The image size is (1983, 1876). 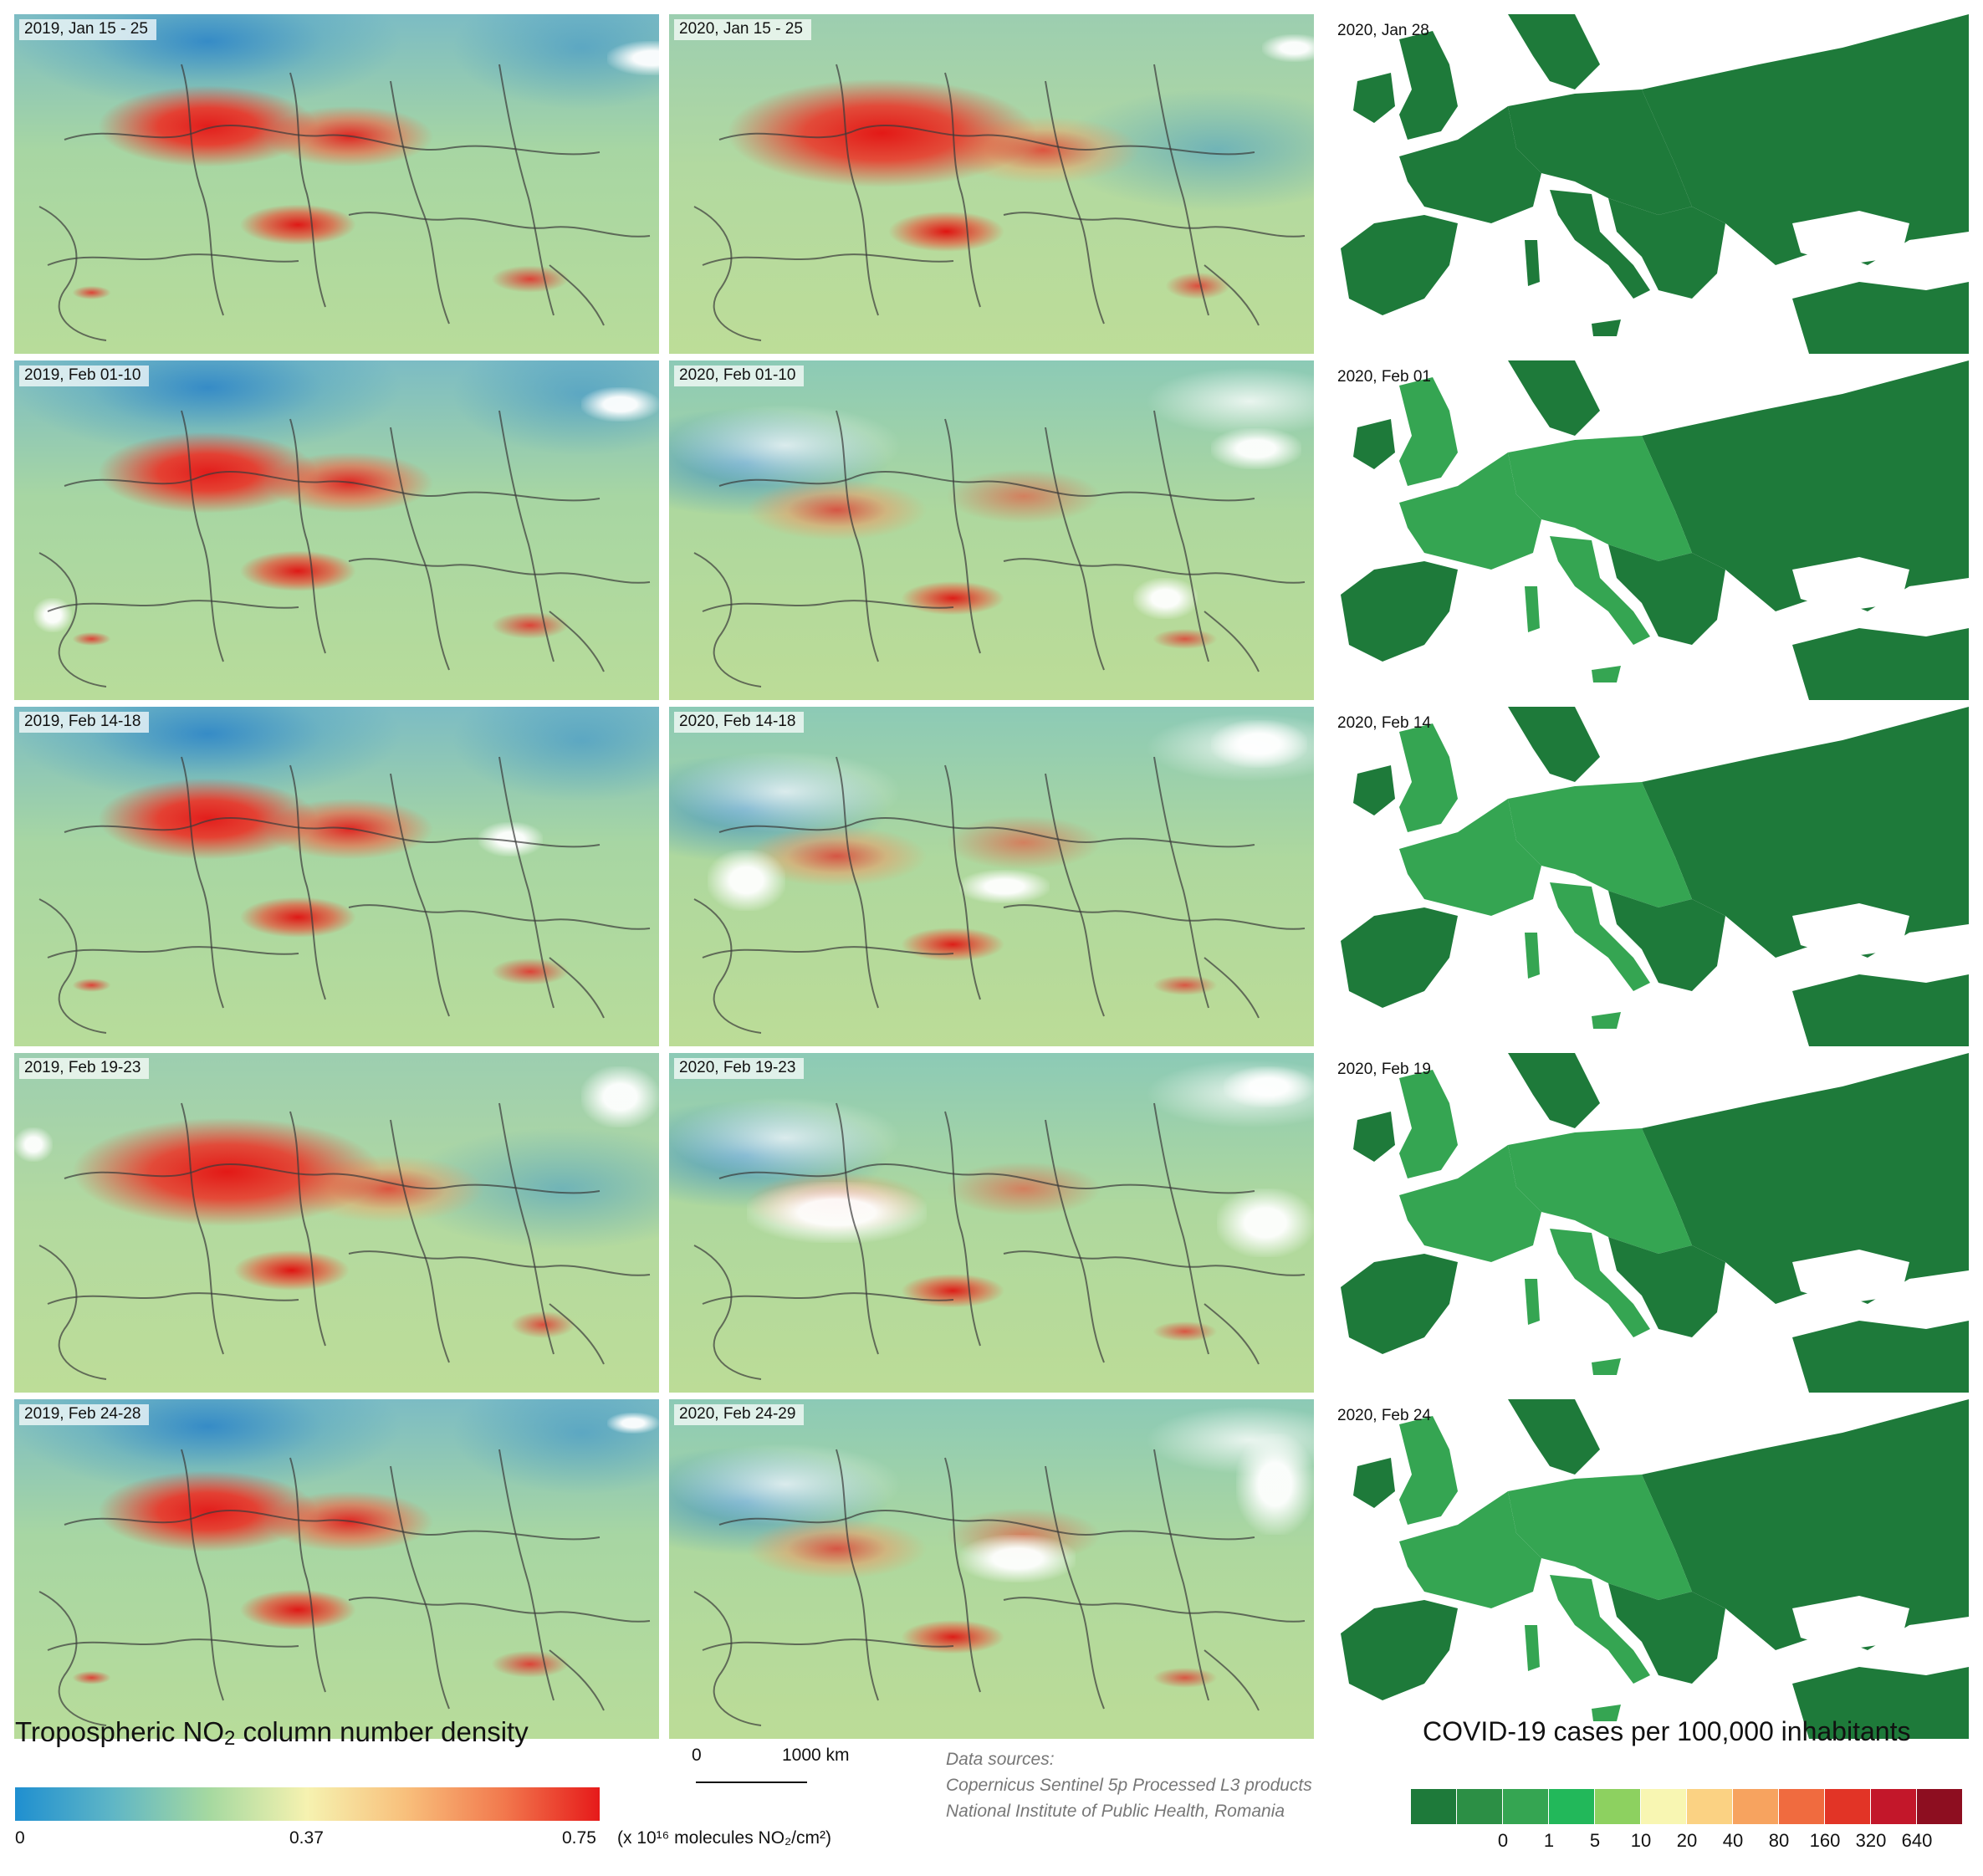 I want to click on no2-tick-min: 0, so click(x=20, y=1838).